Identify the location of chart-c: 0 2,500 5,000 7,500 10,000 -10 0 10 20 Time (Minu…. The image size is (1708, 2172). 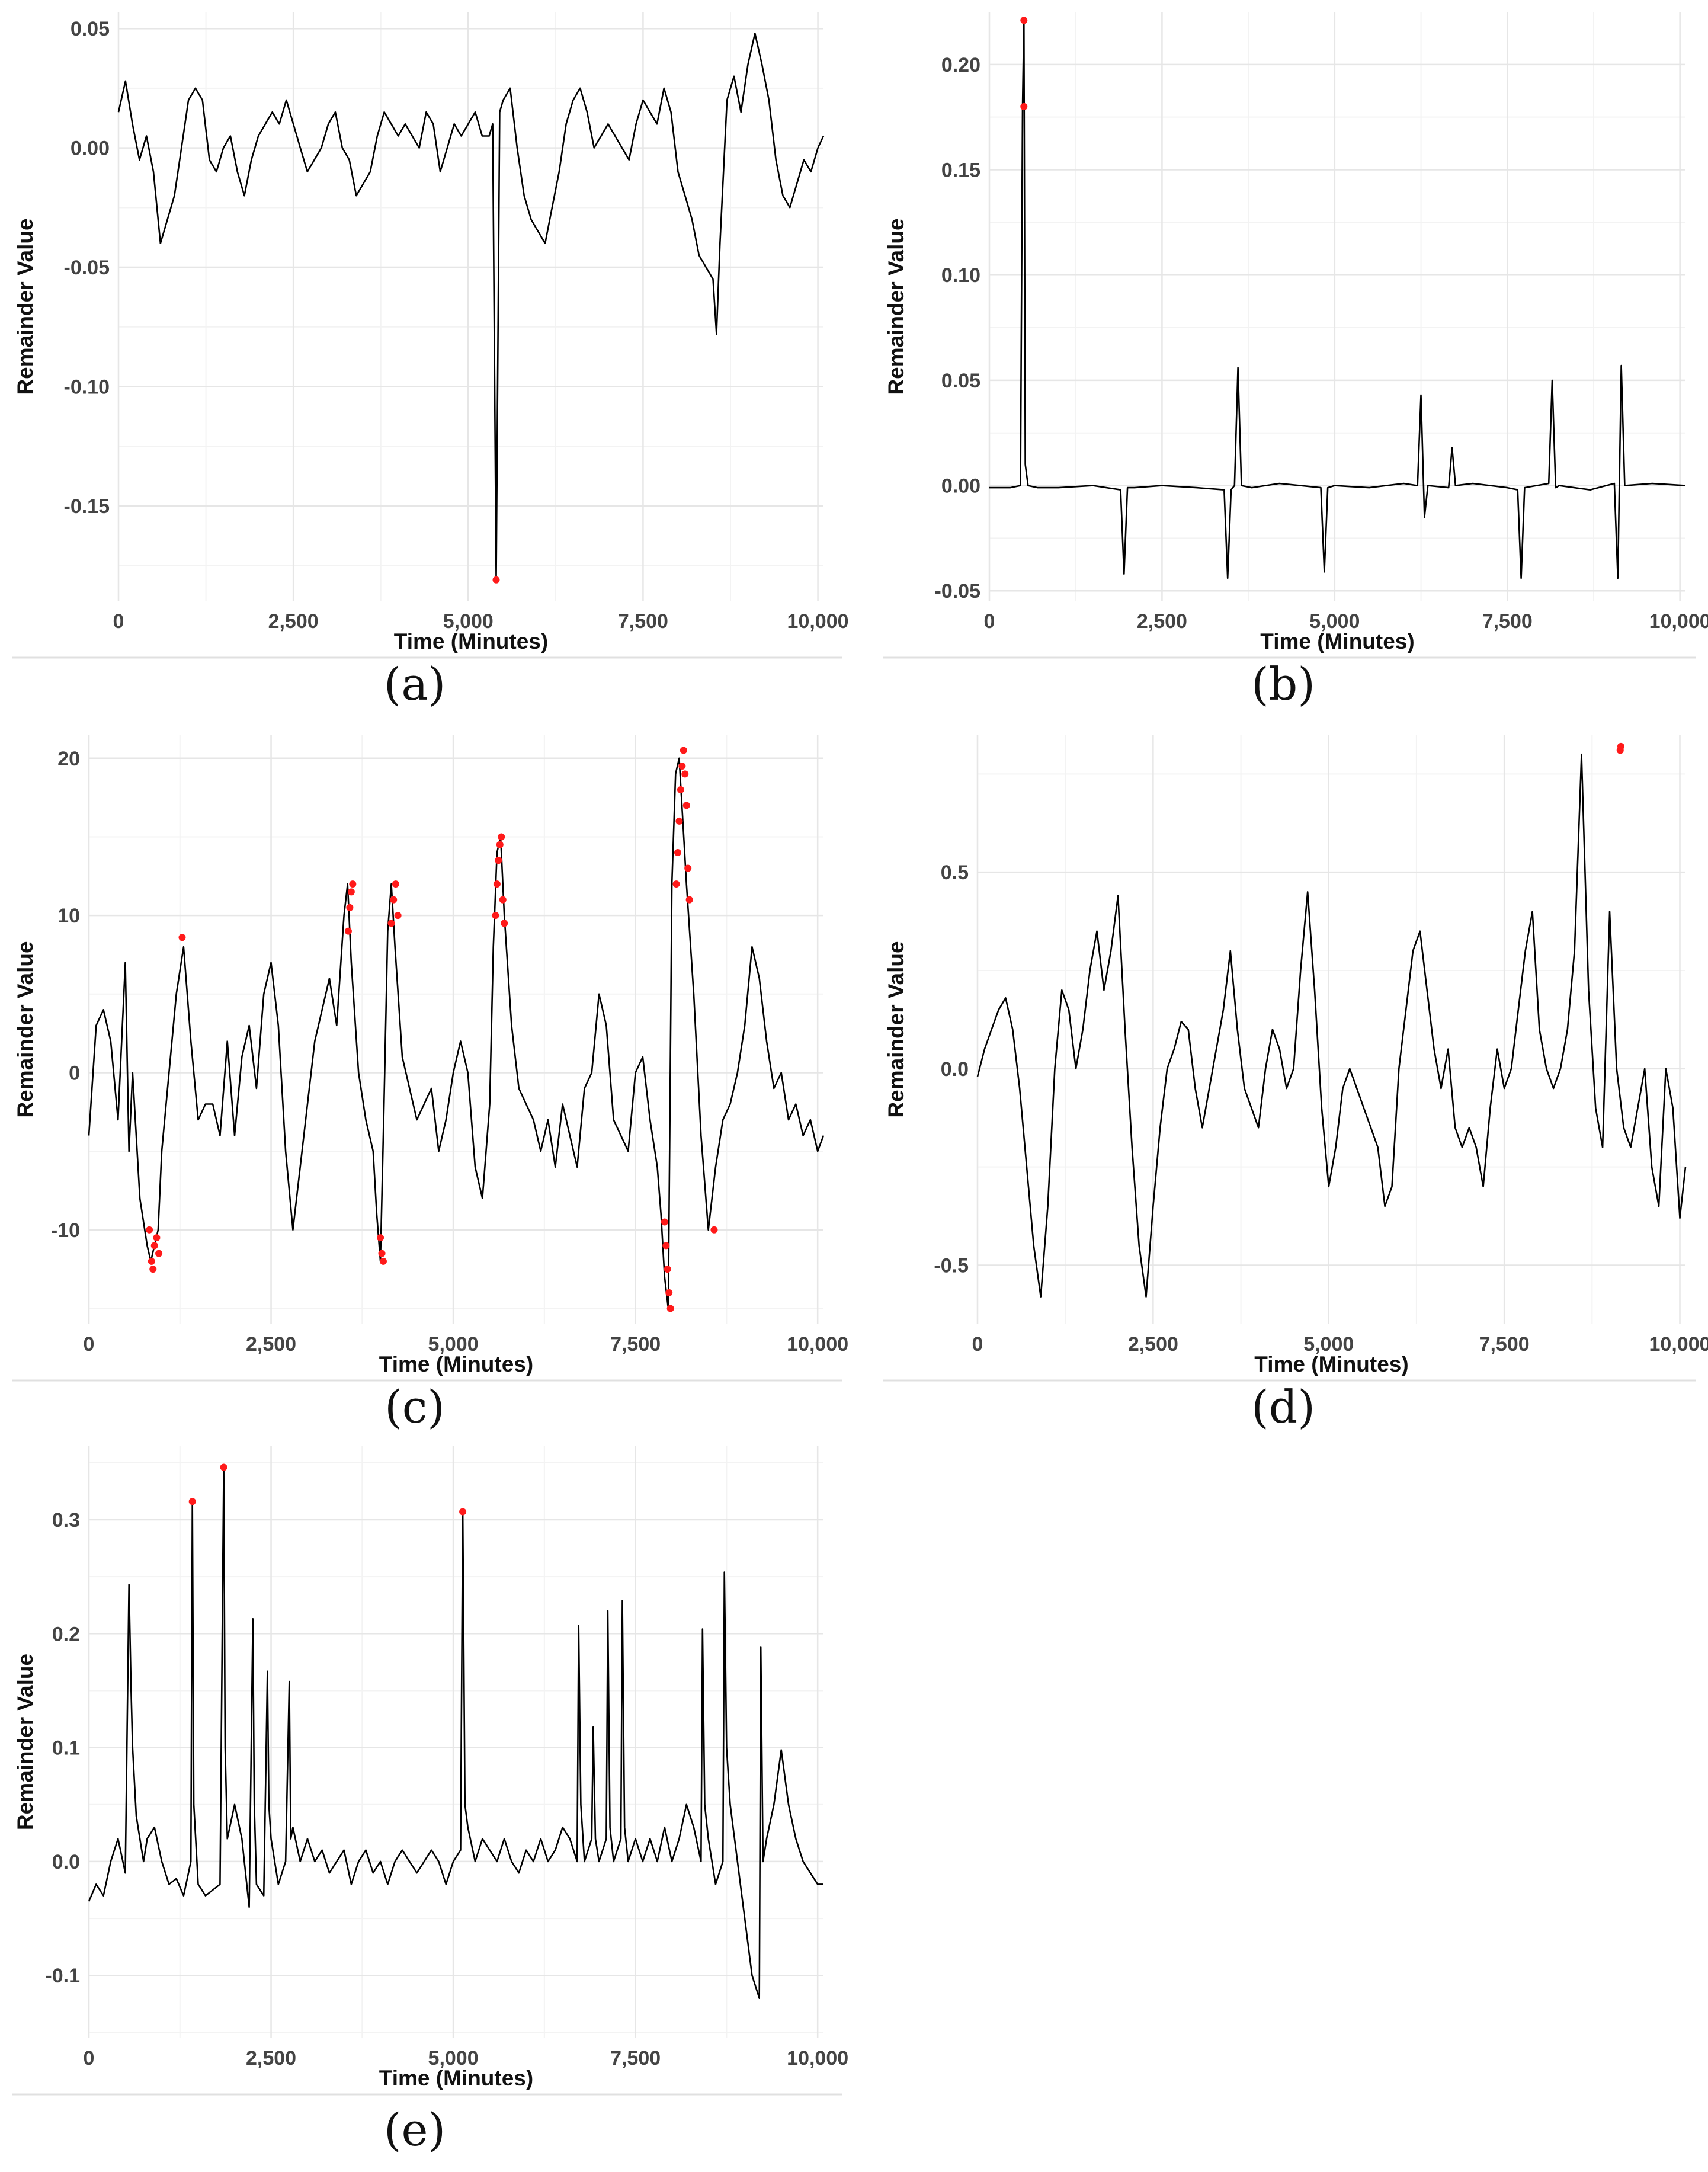
(430, 1058).